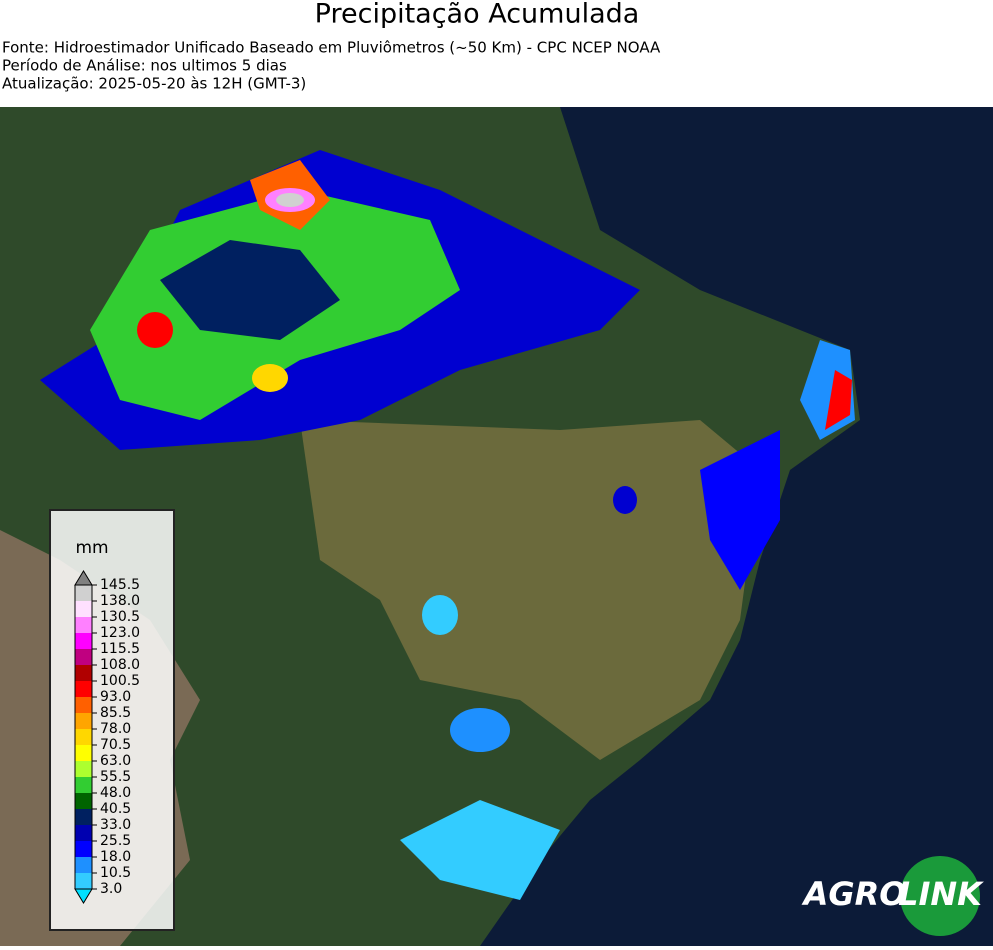  I want to click on tick-label: 63.0, so click(115, 761).